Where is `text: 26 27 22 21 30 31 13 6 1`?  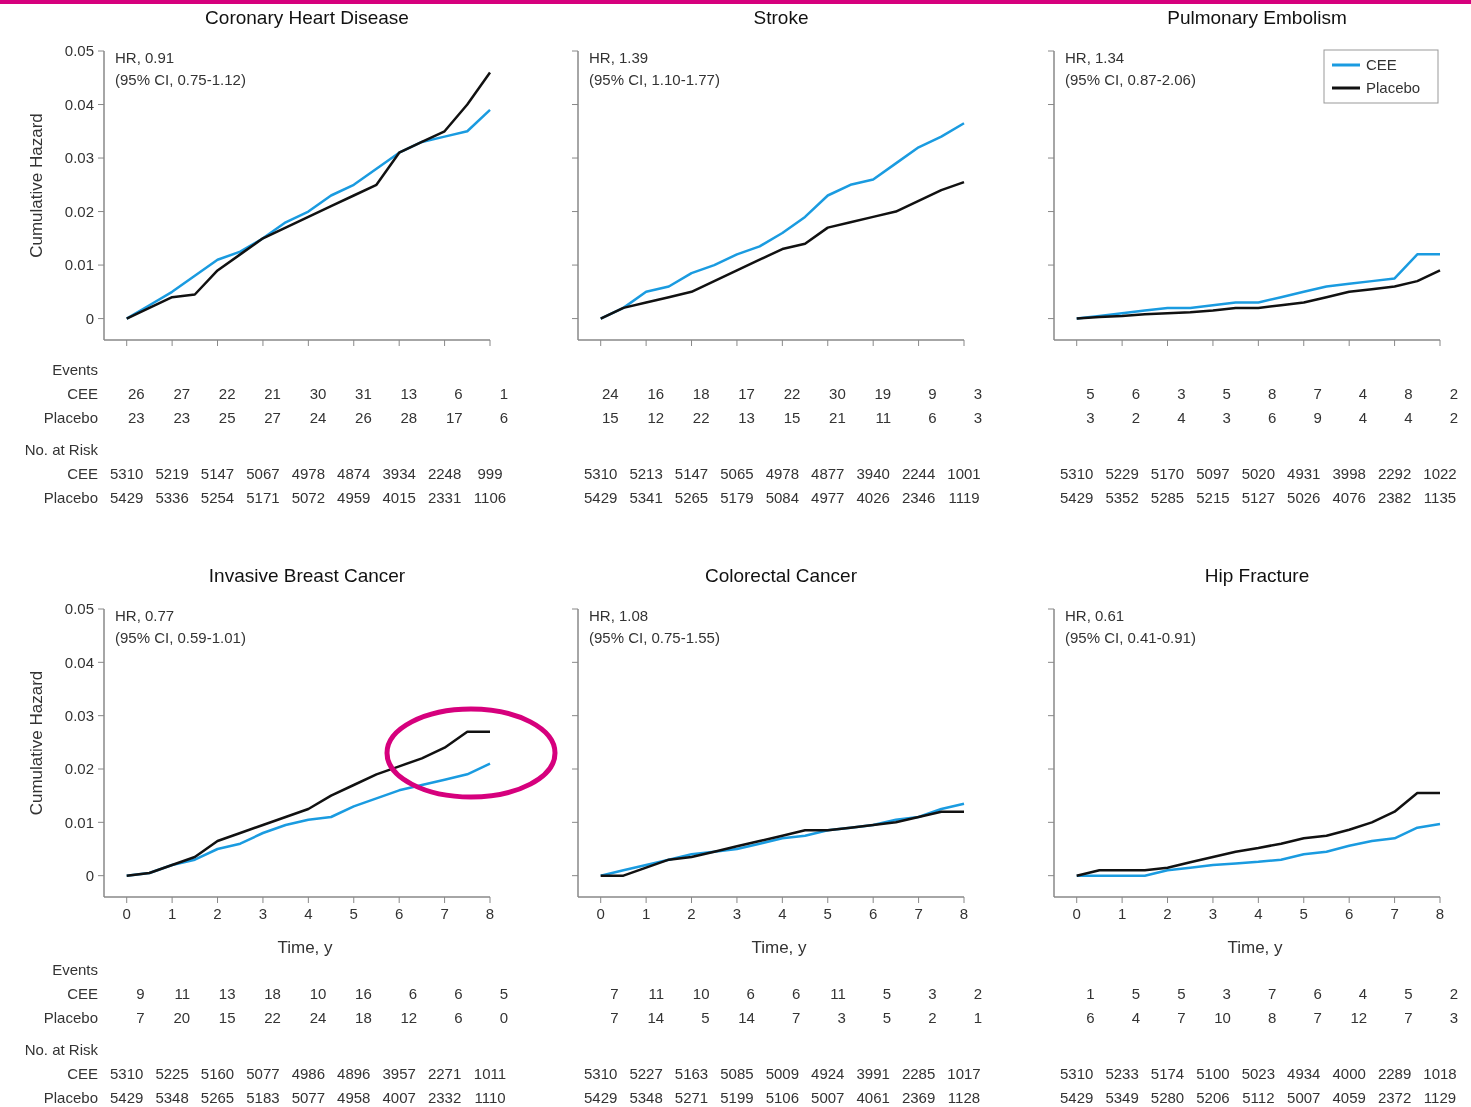
text: 26 27 22 21 30 31 13 6 1 is located at coordinates (318, 394).